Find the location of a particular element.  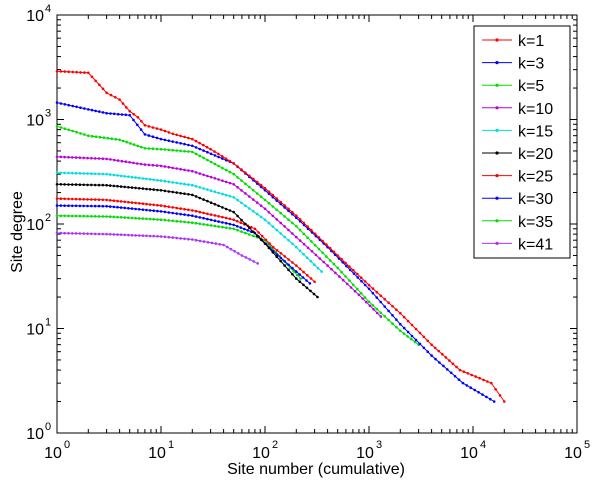

x-tick-exp: 4 is located at coordinates (483, 445).